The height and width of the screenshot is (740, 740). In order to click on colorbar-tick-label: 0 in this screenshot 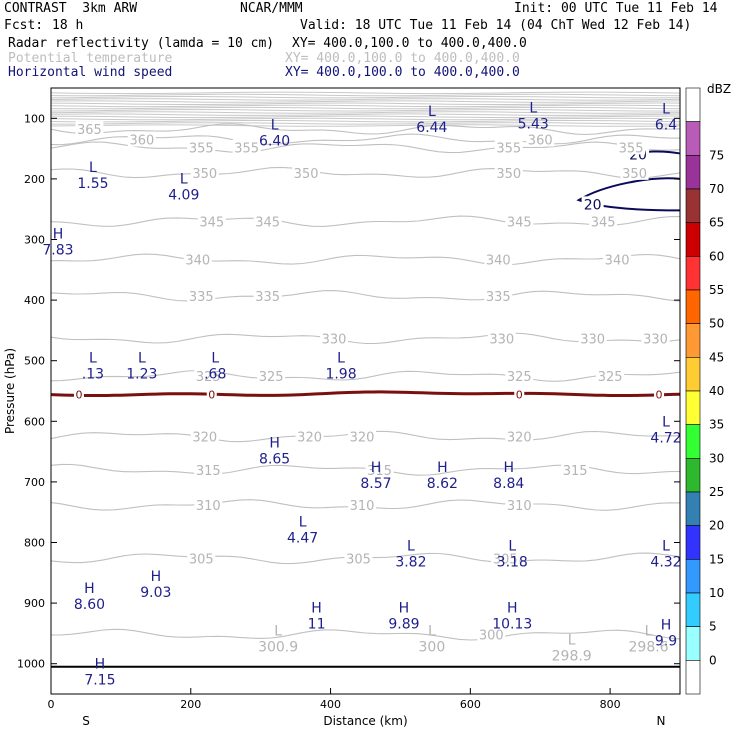, I will do `click(713, 660)`.